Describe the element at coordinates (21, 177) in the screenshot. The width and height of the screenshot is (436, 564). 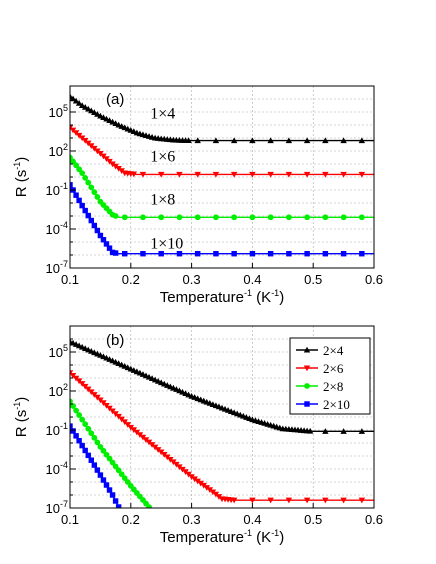
I see `y-axis-label-a: R (s-1)` at that location.